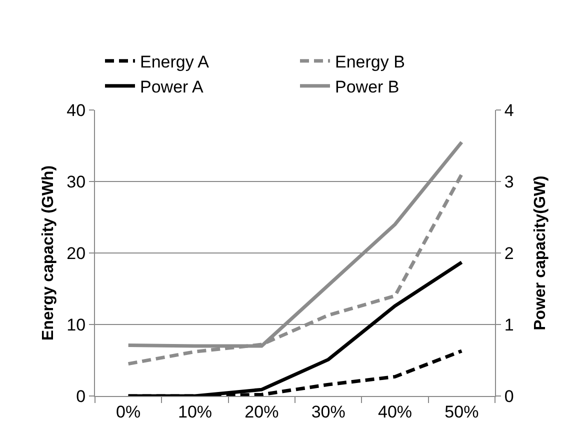 The height and width of the screenshot is (441, 575). I want to click on x-tick-label: 0%, so click(128, 412).